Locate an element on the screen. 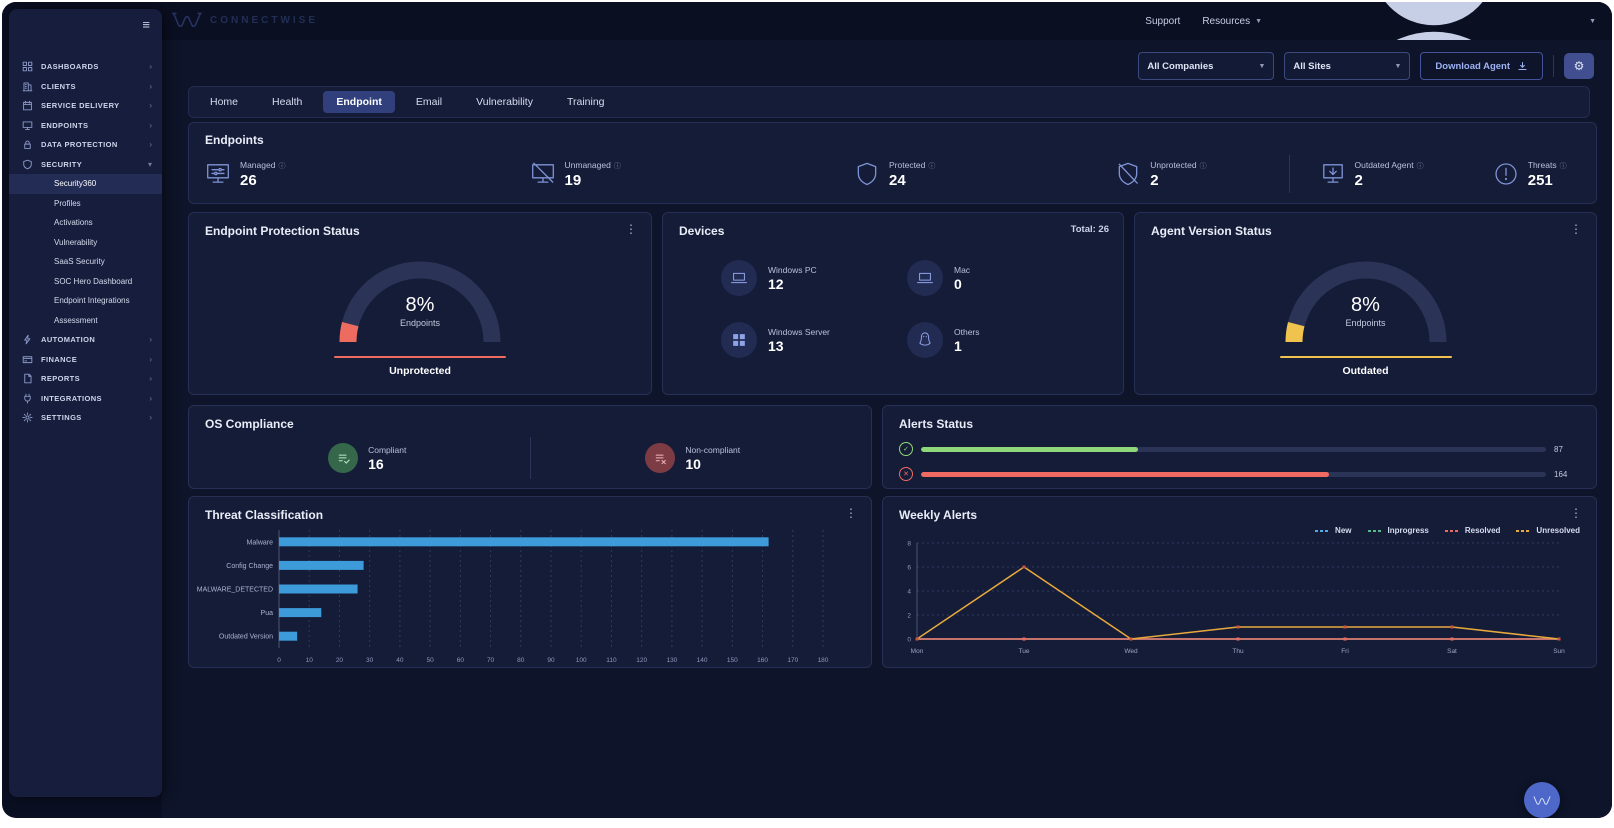 This screenshot has width=1614, height=828. sidebar-item-endpoints: ENDPOINTS › is located at coordinates (85, 126).